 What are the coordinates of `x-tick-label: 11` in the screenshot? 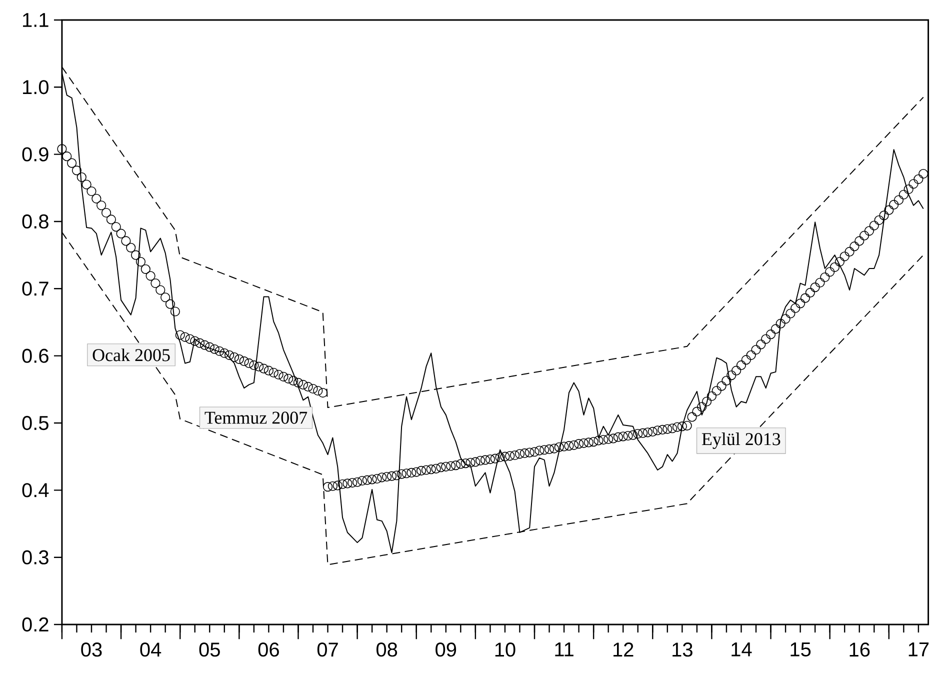 It's located at (564, 649).